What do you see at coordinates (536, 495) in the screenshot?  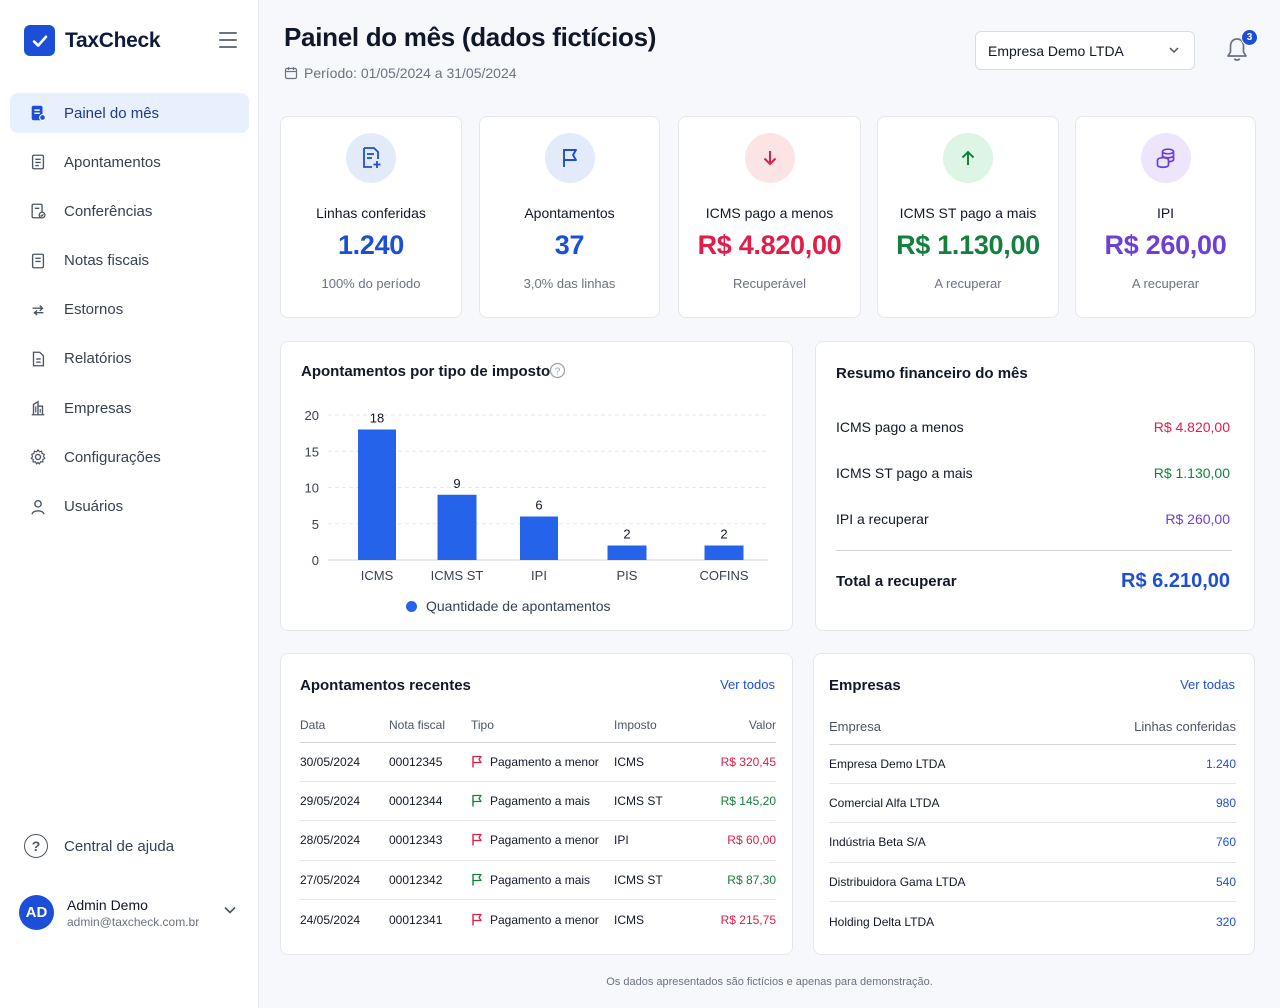 I see `bar-chart: 0 5 10 15 20 18 ICMS 9 ICMS ST 6 IPI 2 PIS 2 COFINS` at bounding box center [536, 495].